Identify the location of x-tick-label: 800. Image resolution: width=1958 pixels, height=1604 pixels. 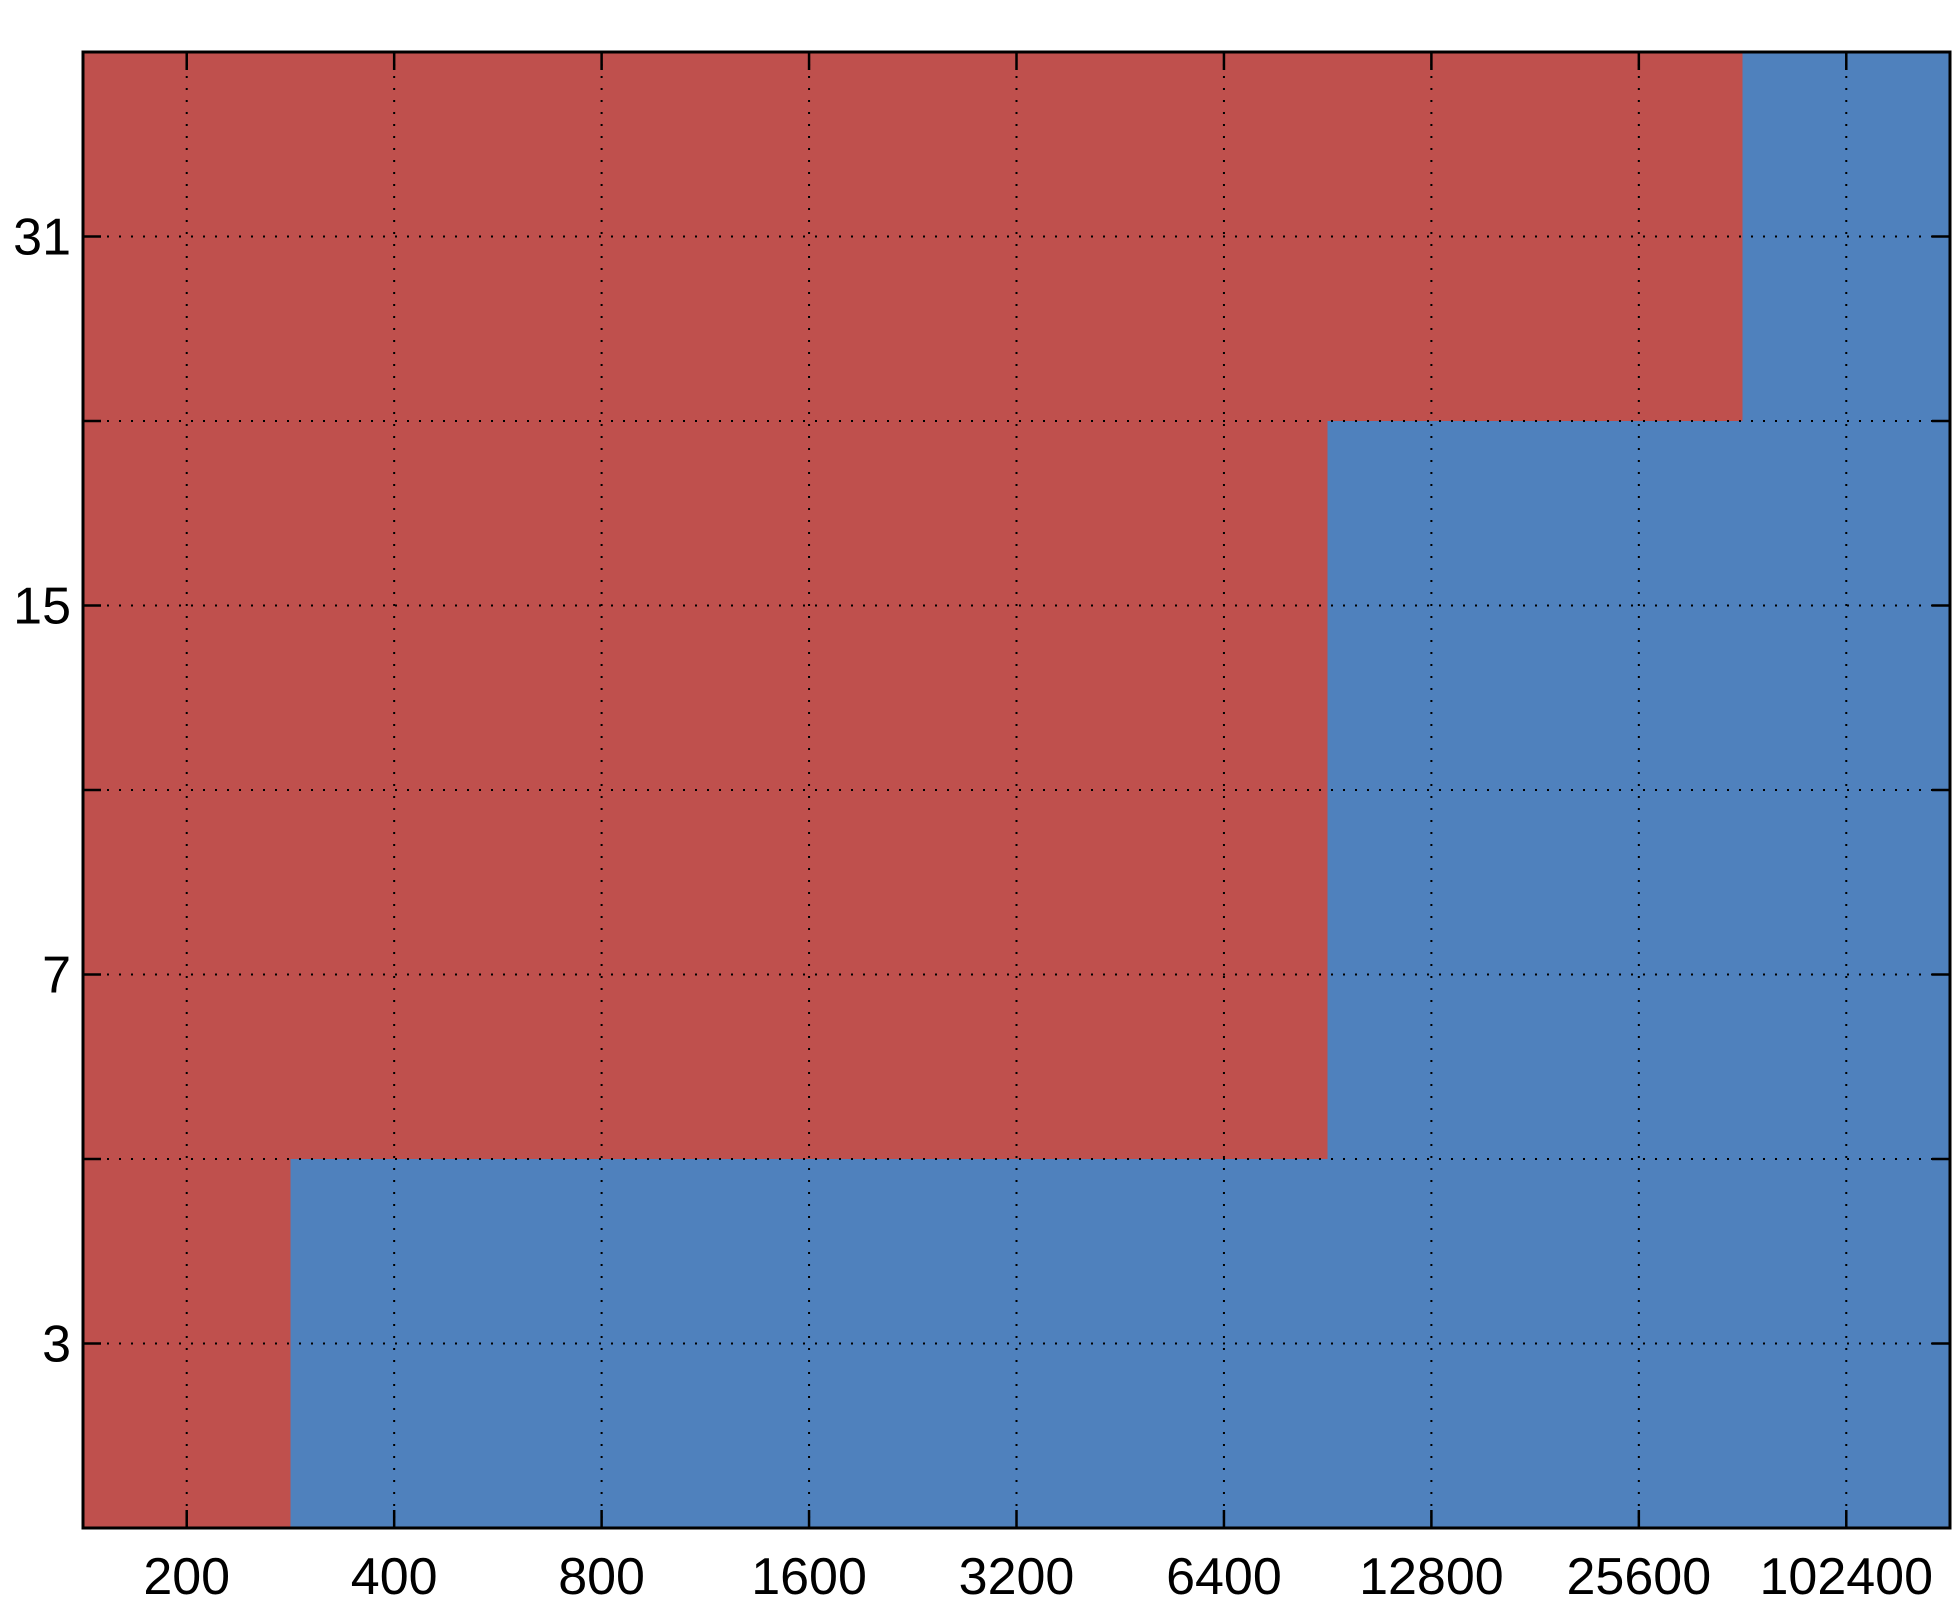
(601, 1576).